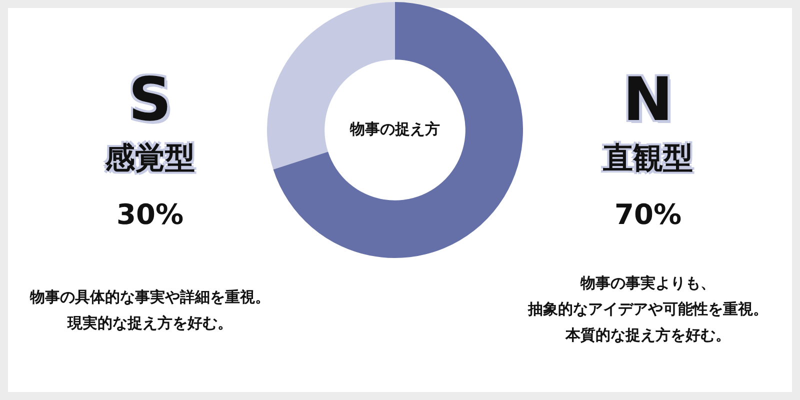 Image resolution: width=800 pixels, height=400 pixels. I want to click on data-label: 70%, so click(648, 214).